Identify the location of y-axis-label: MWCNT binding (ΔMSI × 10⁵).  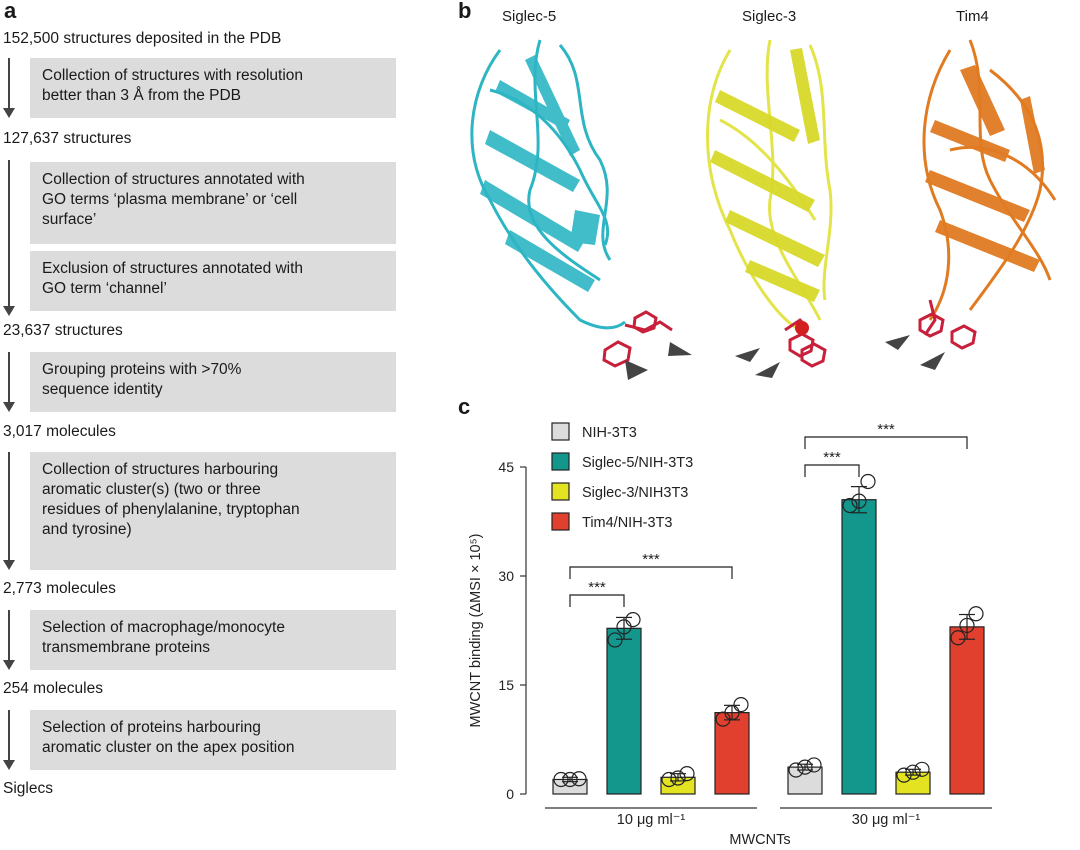
(476, 631).